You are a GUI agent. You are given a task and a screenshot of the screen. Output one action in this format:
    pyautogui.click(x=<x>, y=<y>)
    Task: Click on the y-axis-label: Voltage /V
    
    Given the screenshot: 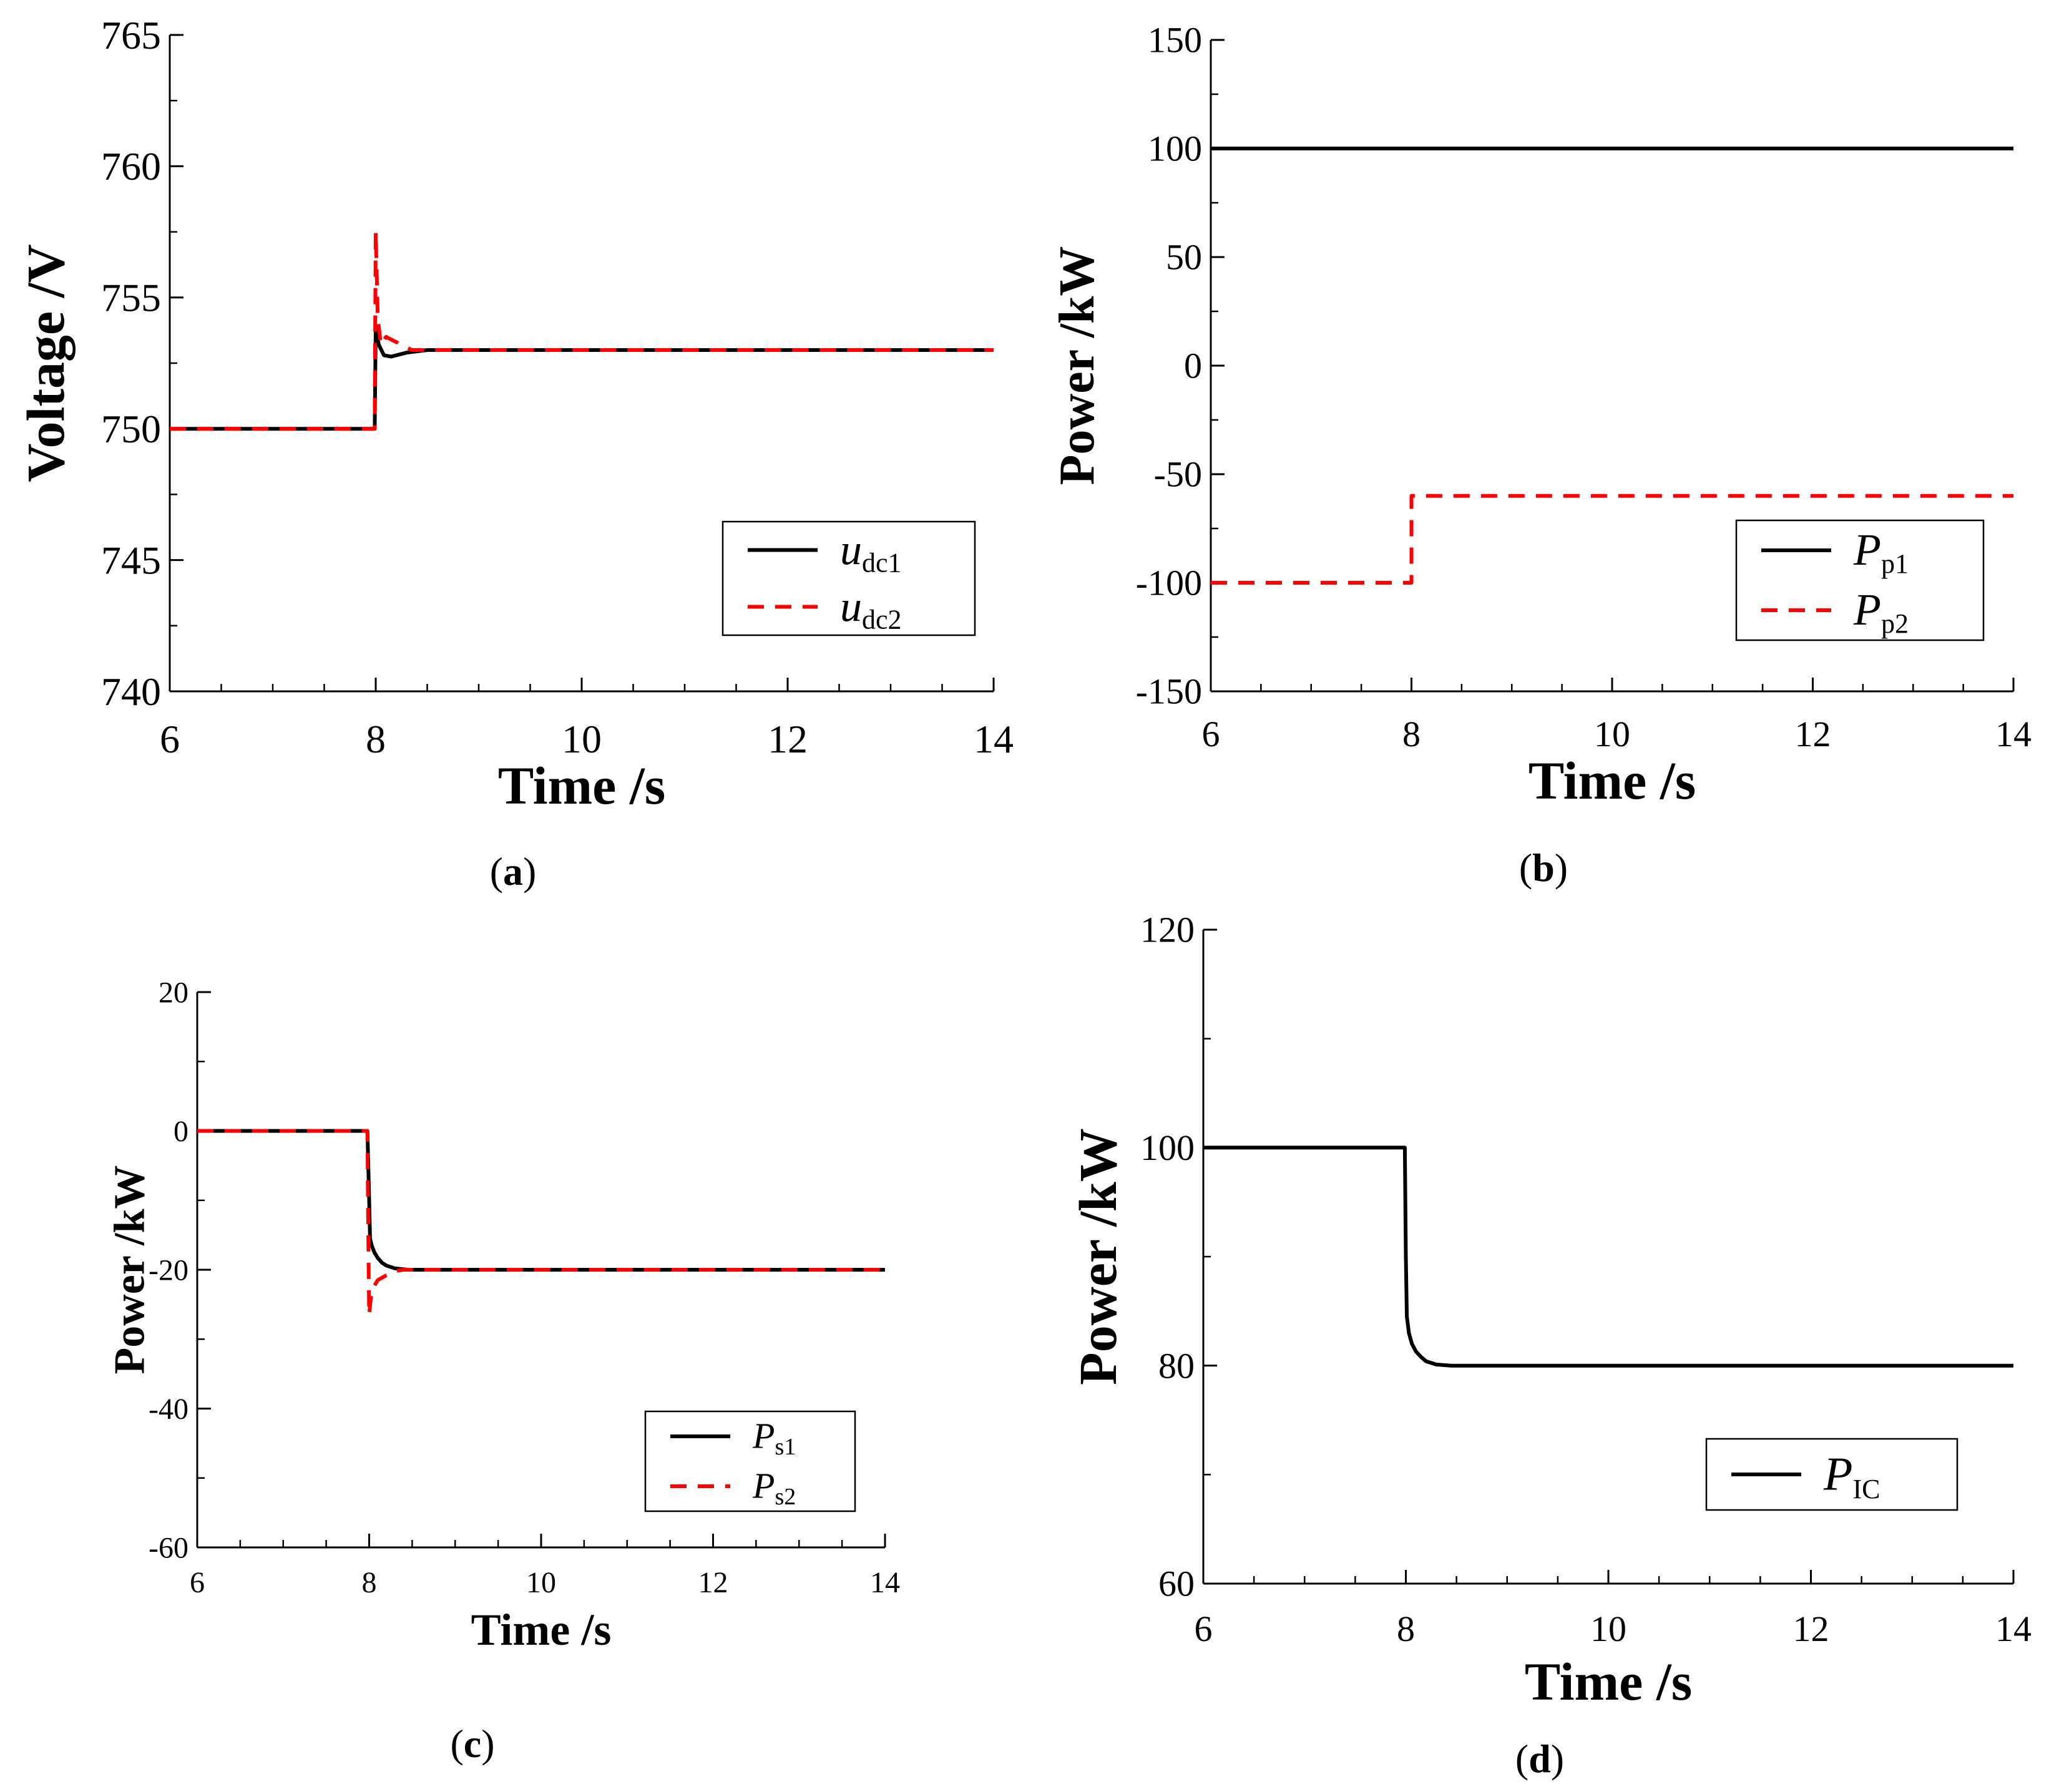 What is the action you would take?
    pyautogui.click(x=46, y=363)
    